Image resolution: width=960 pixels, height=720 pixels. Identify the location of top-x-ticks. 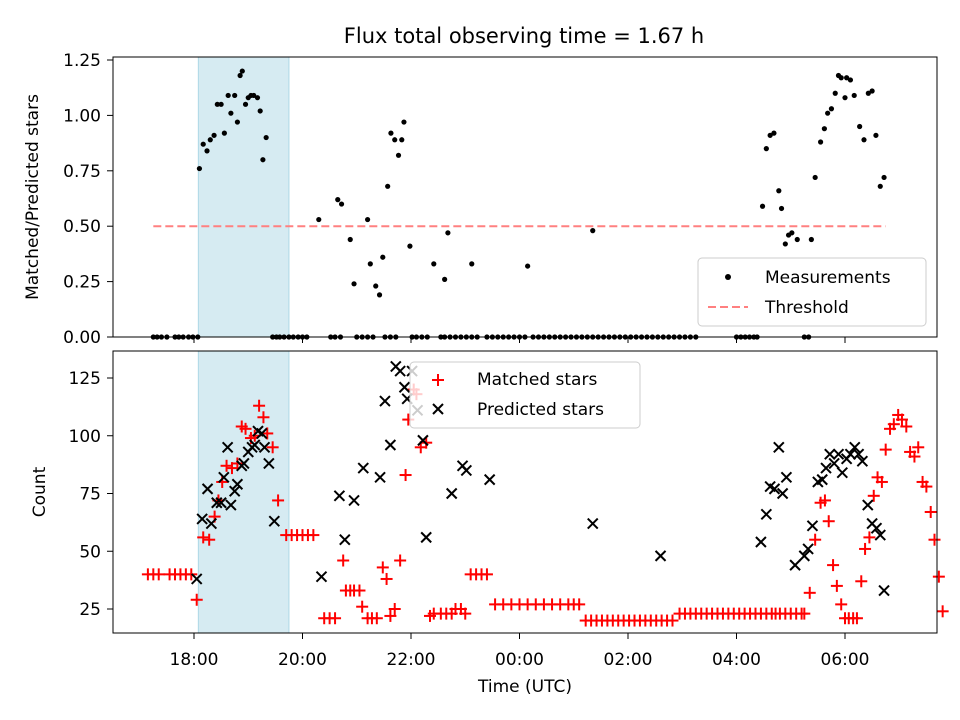
(519, 340).